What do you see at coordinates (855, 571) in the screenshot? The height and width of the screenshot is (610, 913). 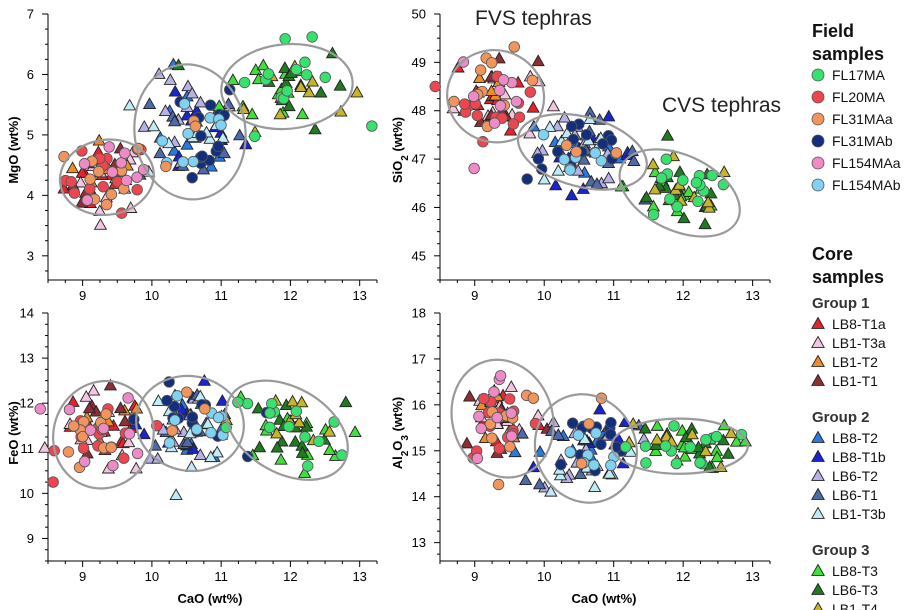 I see `legend-core-label: LB8-T3` at bounding box center [855, 571].